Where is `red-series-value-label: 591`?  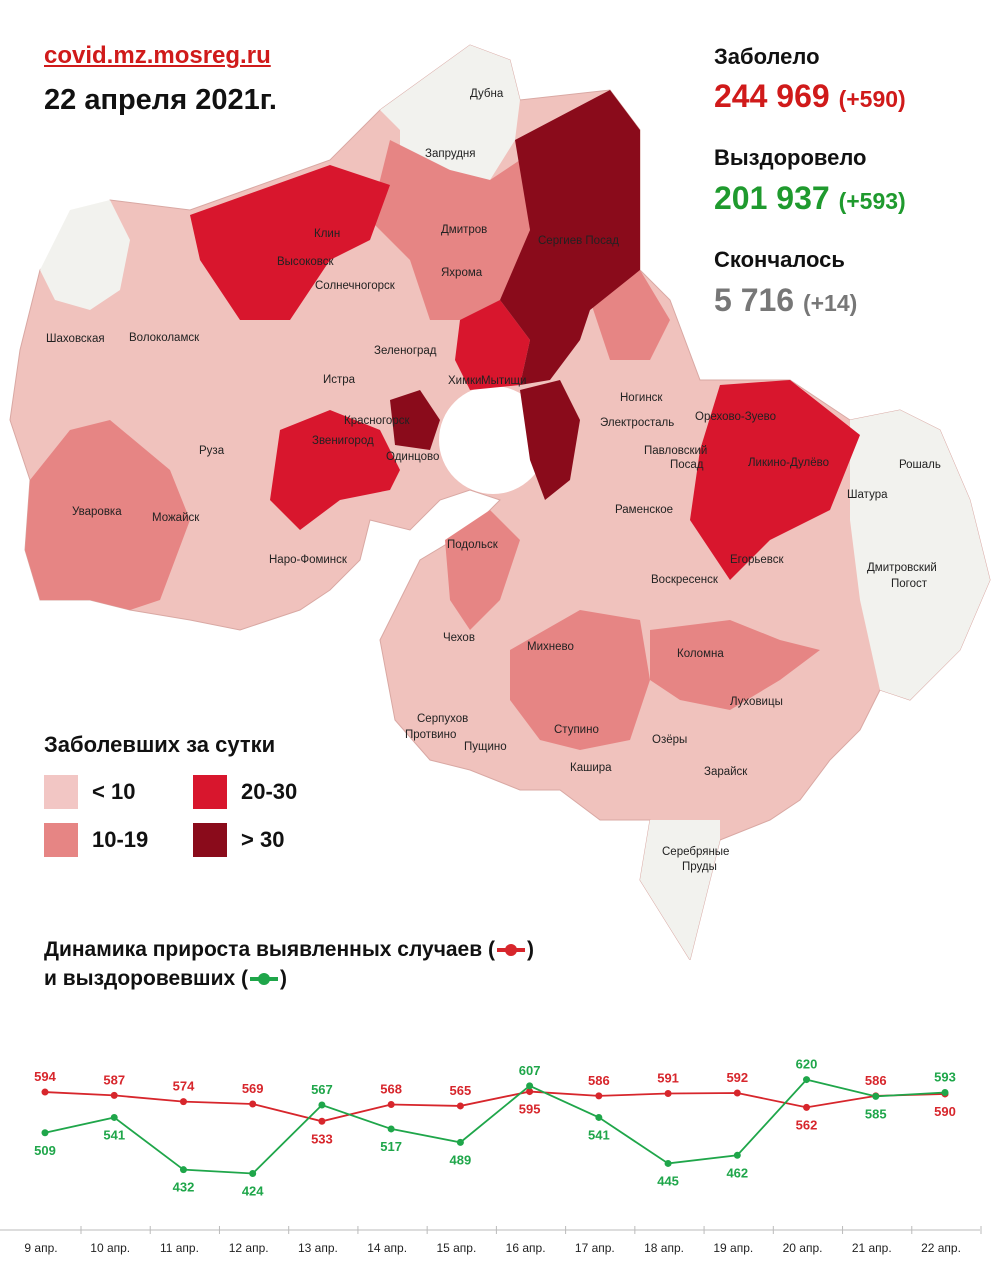 red-series-value-label: 591 is located at coordinates (668, 1077).